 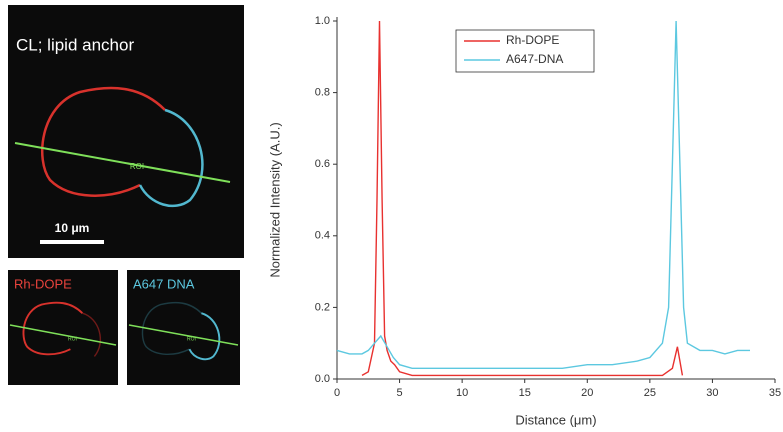 What do you see at coordinates (43, 283) in the screenshot?
I see `panel-label: Rh-DOPE` at bounding box center [43, 283].